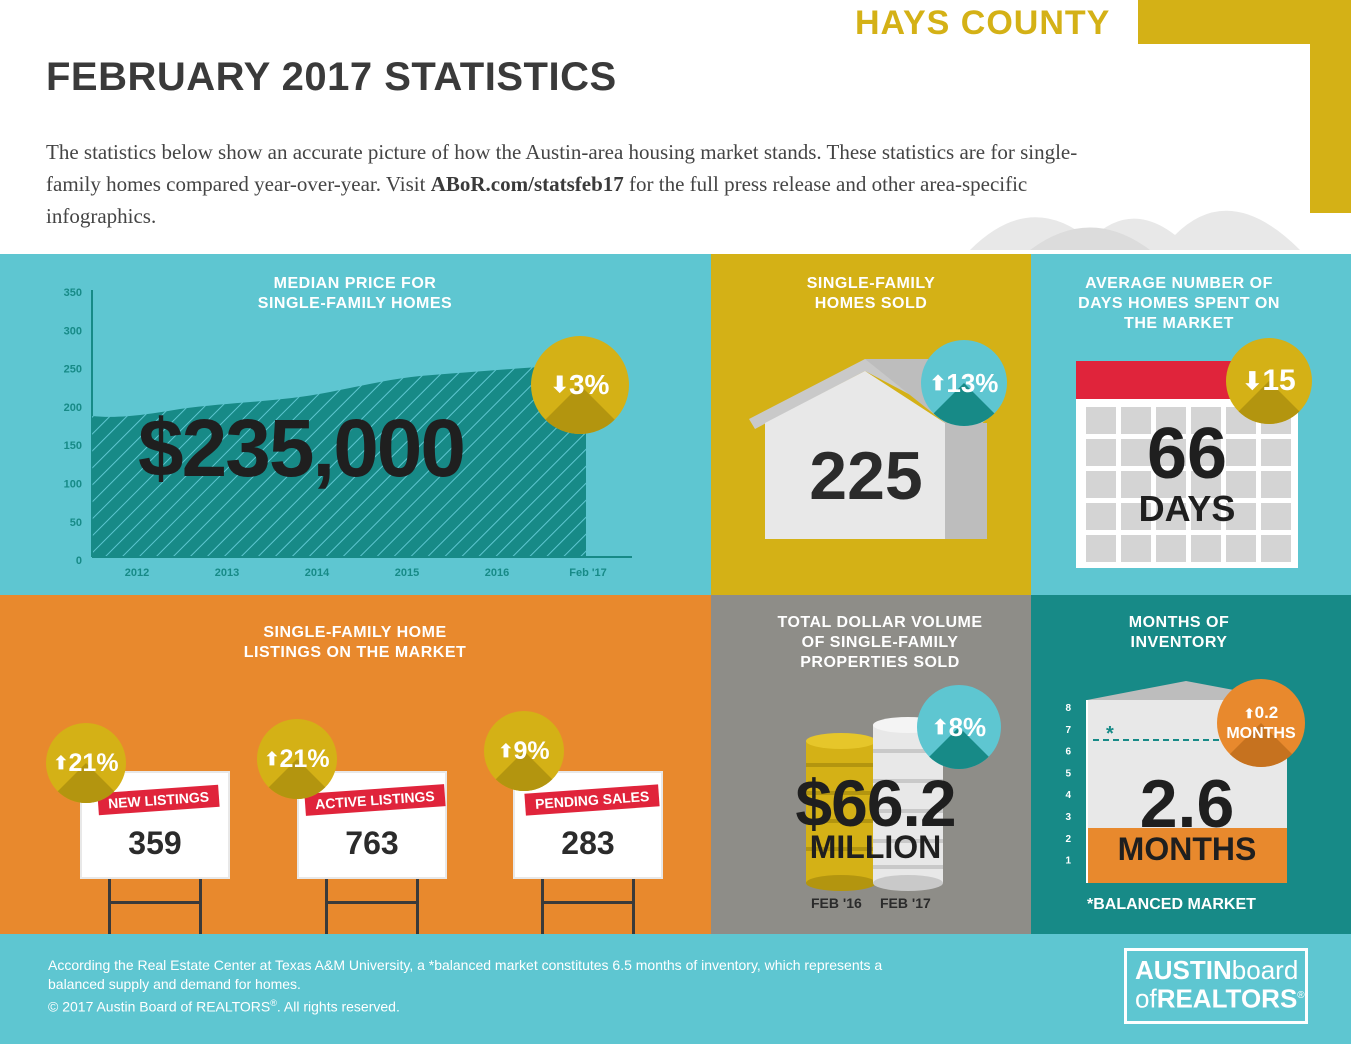  What do you see at coordinates (227, 573) in the screenshot?
I see `x-tick-label: 2013` at bounding box center [227, 573].